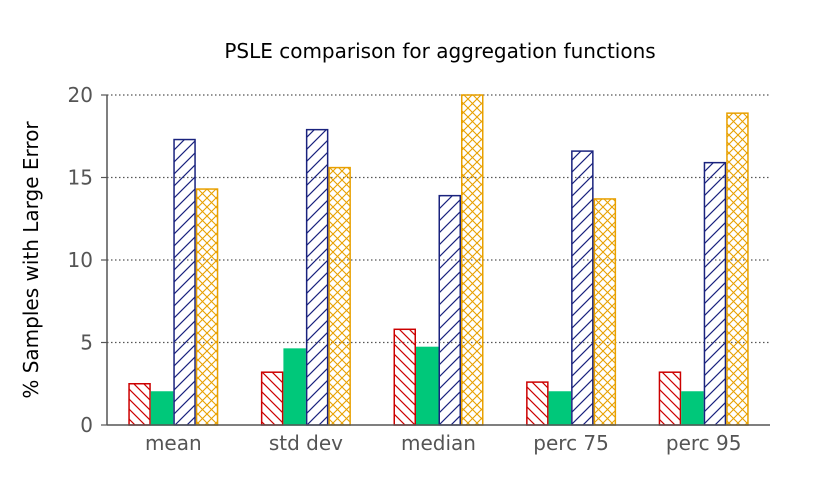  What do you see at coordinates (306, 443) in the screenshot?
I see `x-category-label: std dev` at bounding box center [306, 443].